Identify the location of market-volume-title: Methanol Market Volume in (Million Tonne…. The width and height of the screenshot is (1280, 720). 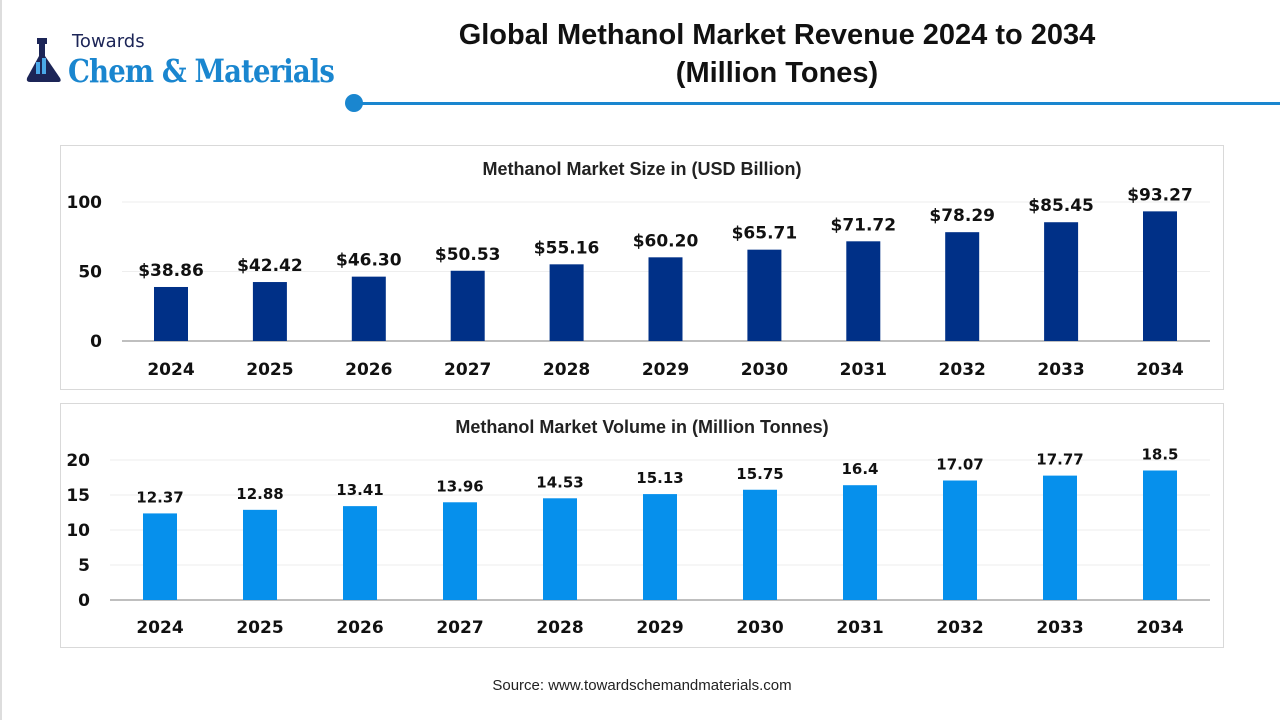
(642, 427).